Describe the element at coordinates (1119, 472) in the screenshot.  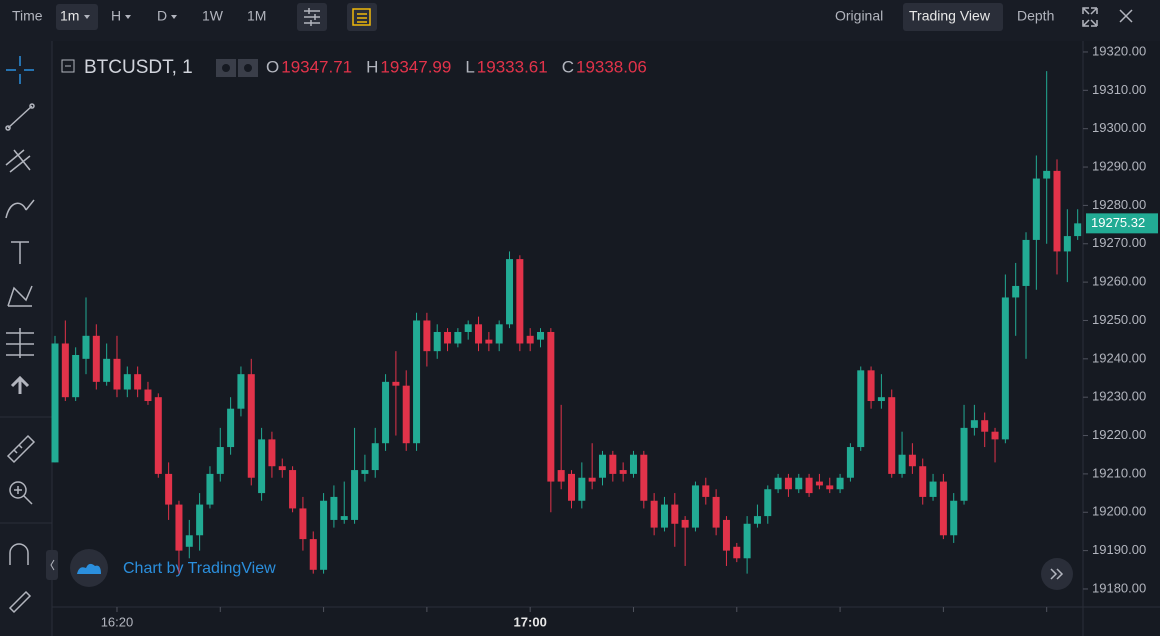
I see `y-tick-label: 19210.00` at that location.